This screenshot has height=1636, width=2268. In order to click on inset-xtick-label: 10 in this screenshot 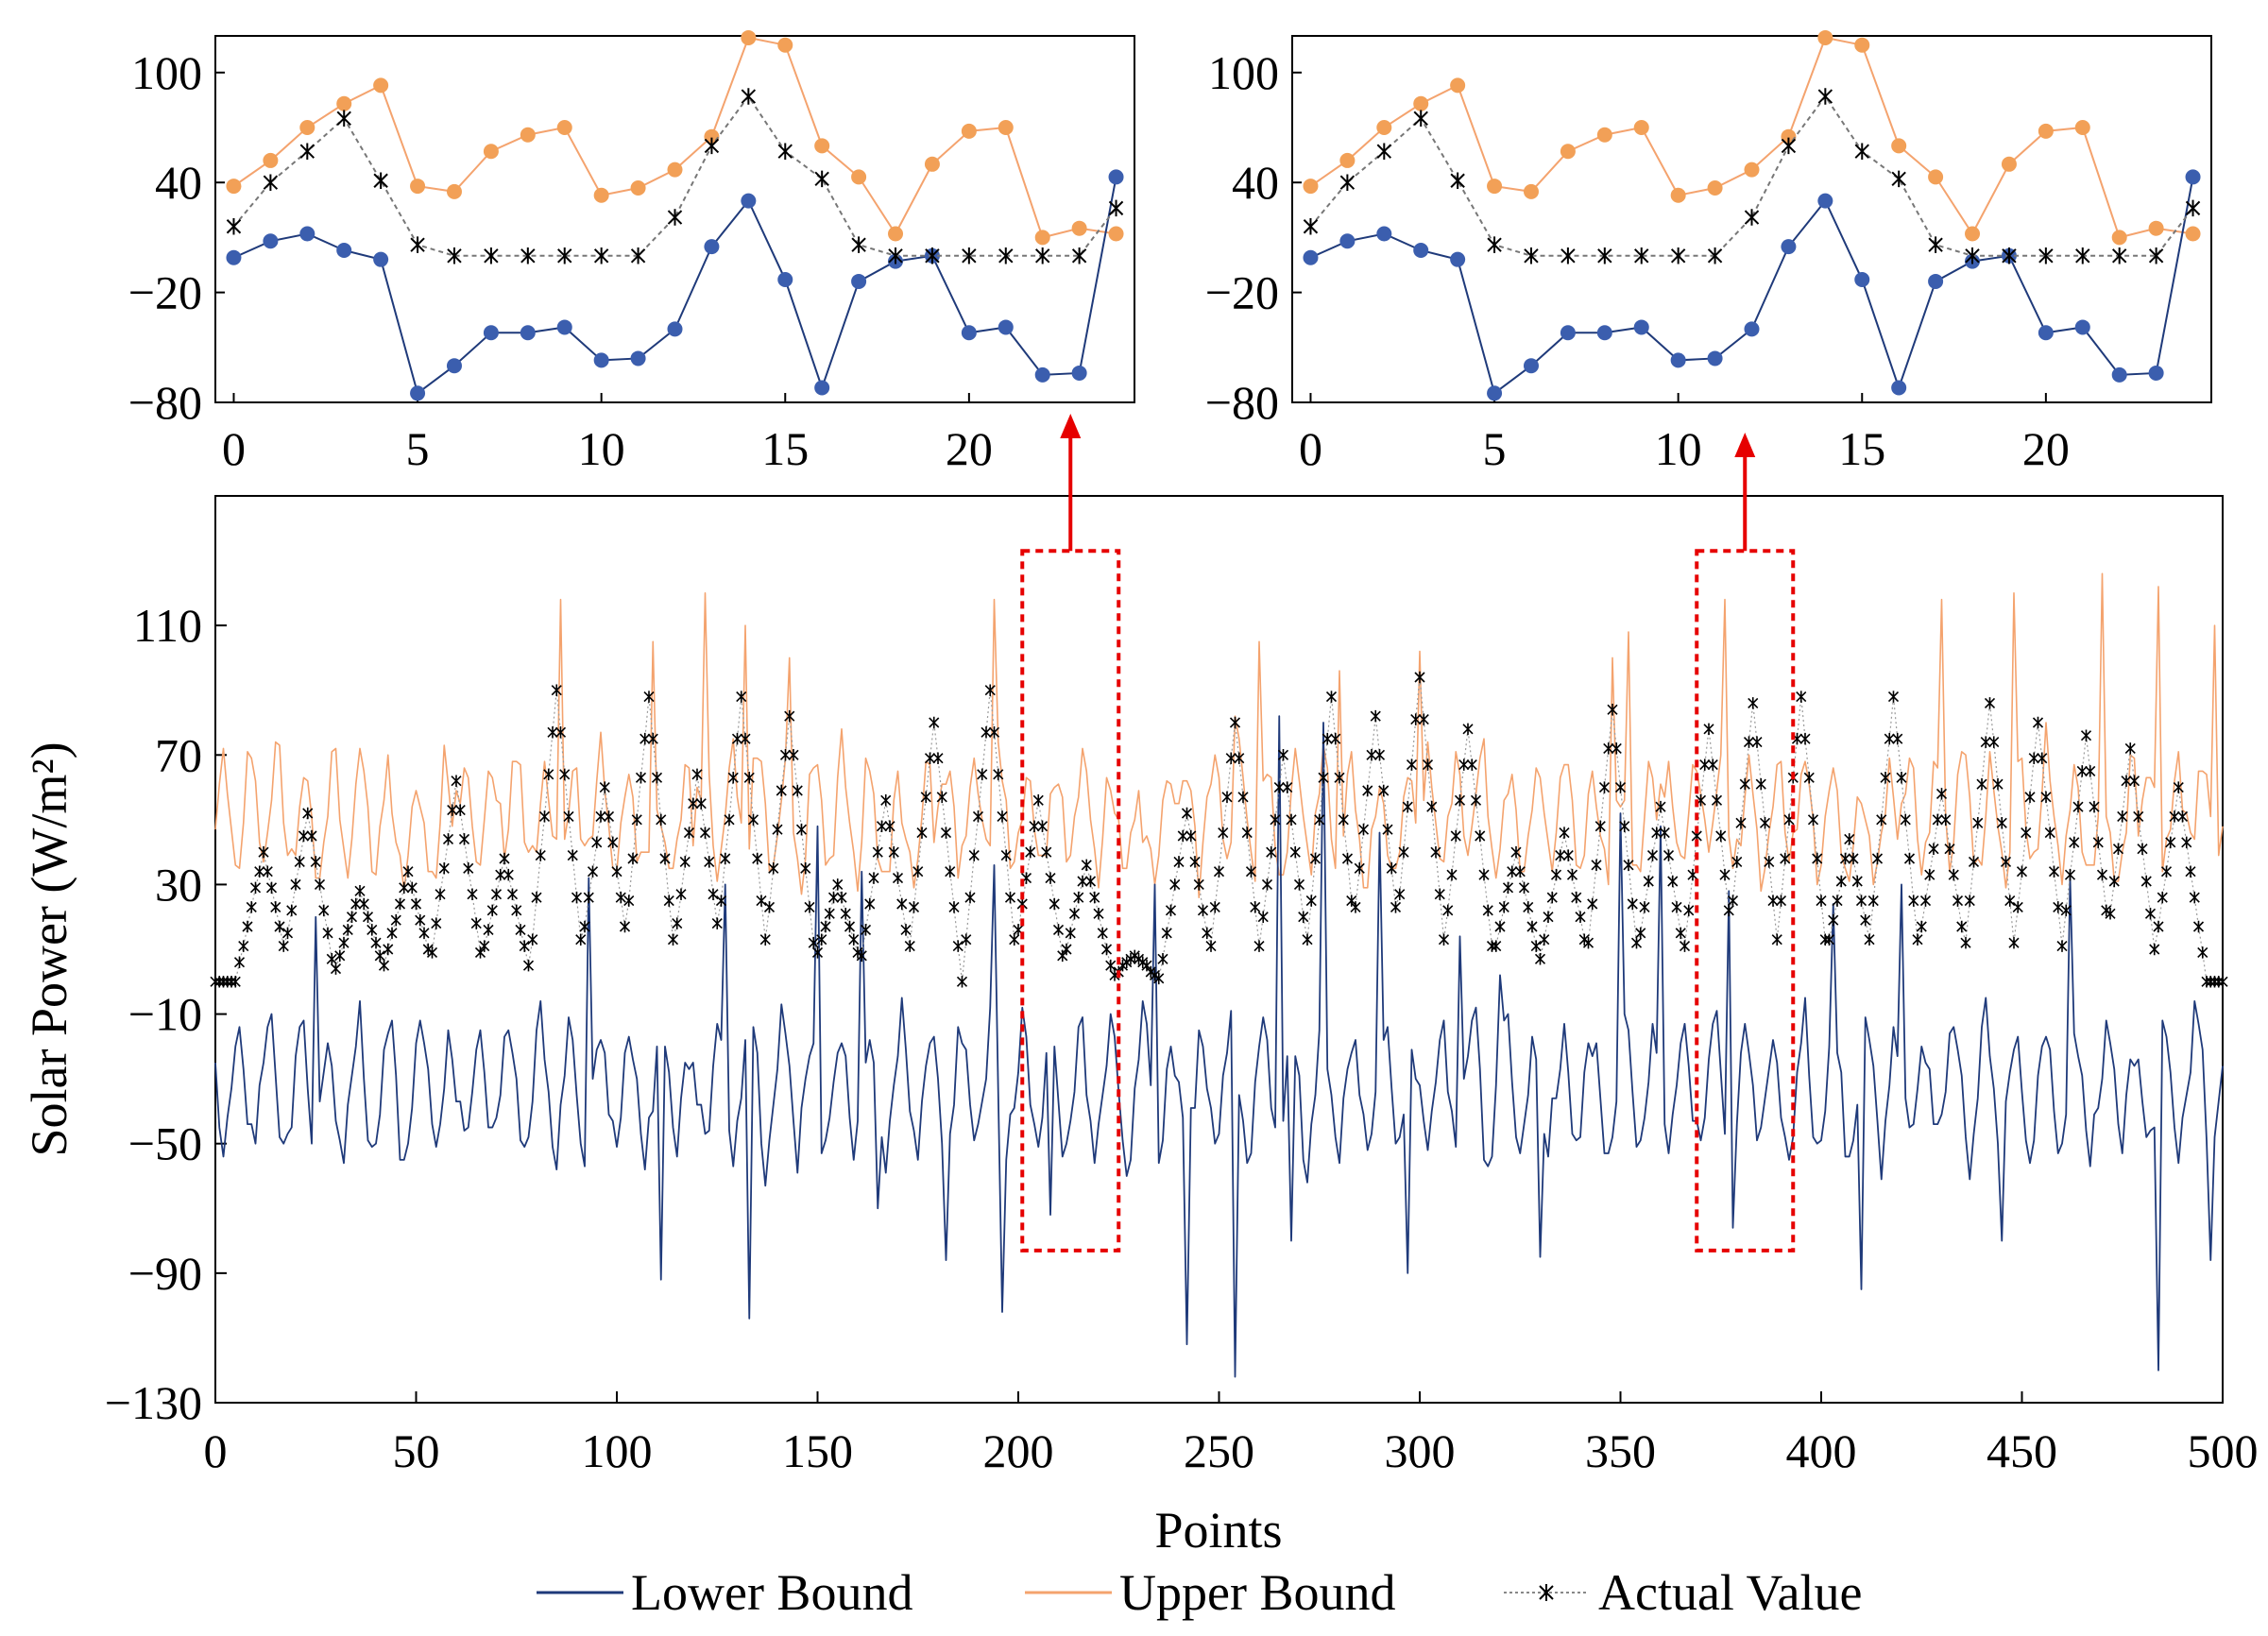, I will do `click(1679, 448)`.